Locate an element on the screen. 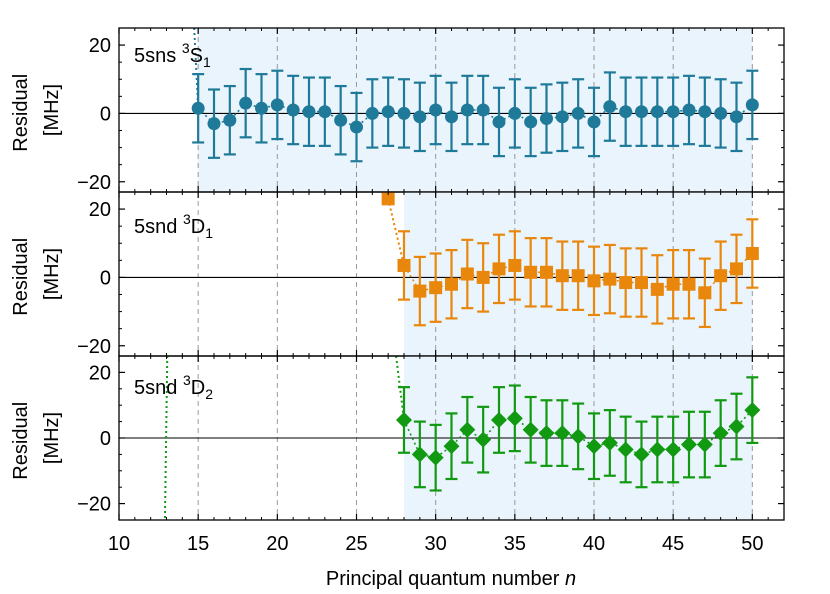  panel-d1-ylabel-line2: [MHz] is located at coordinates (52, 274).